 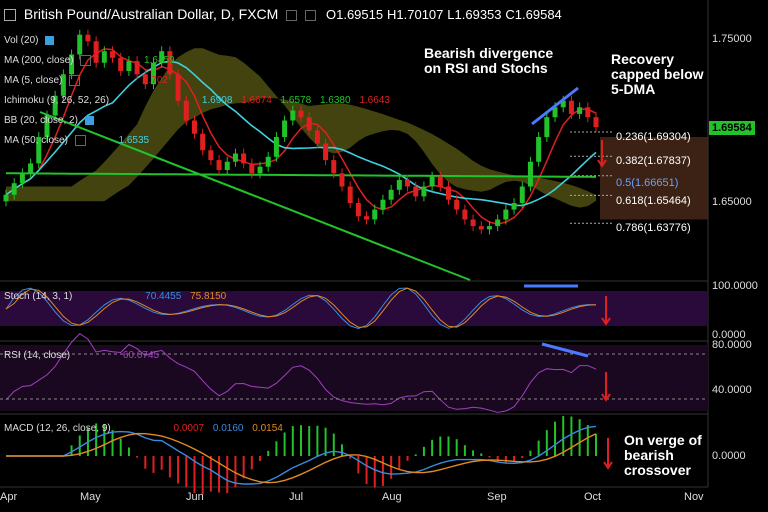 What do you see at coordinates (141, 355) in the screenshot?
I see `rsi-value: 60.0745` at bounding box center [141, 355].